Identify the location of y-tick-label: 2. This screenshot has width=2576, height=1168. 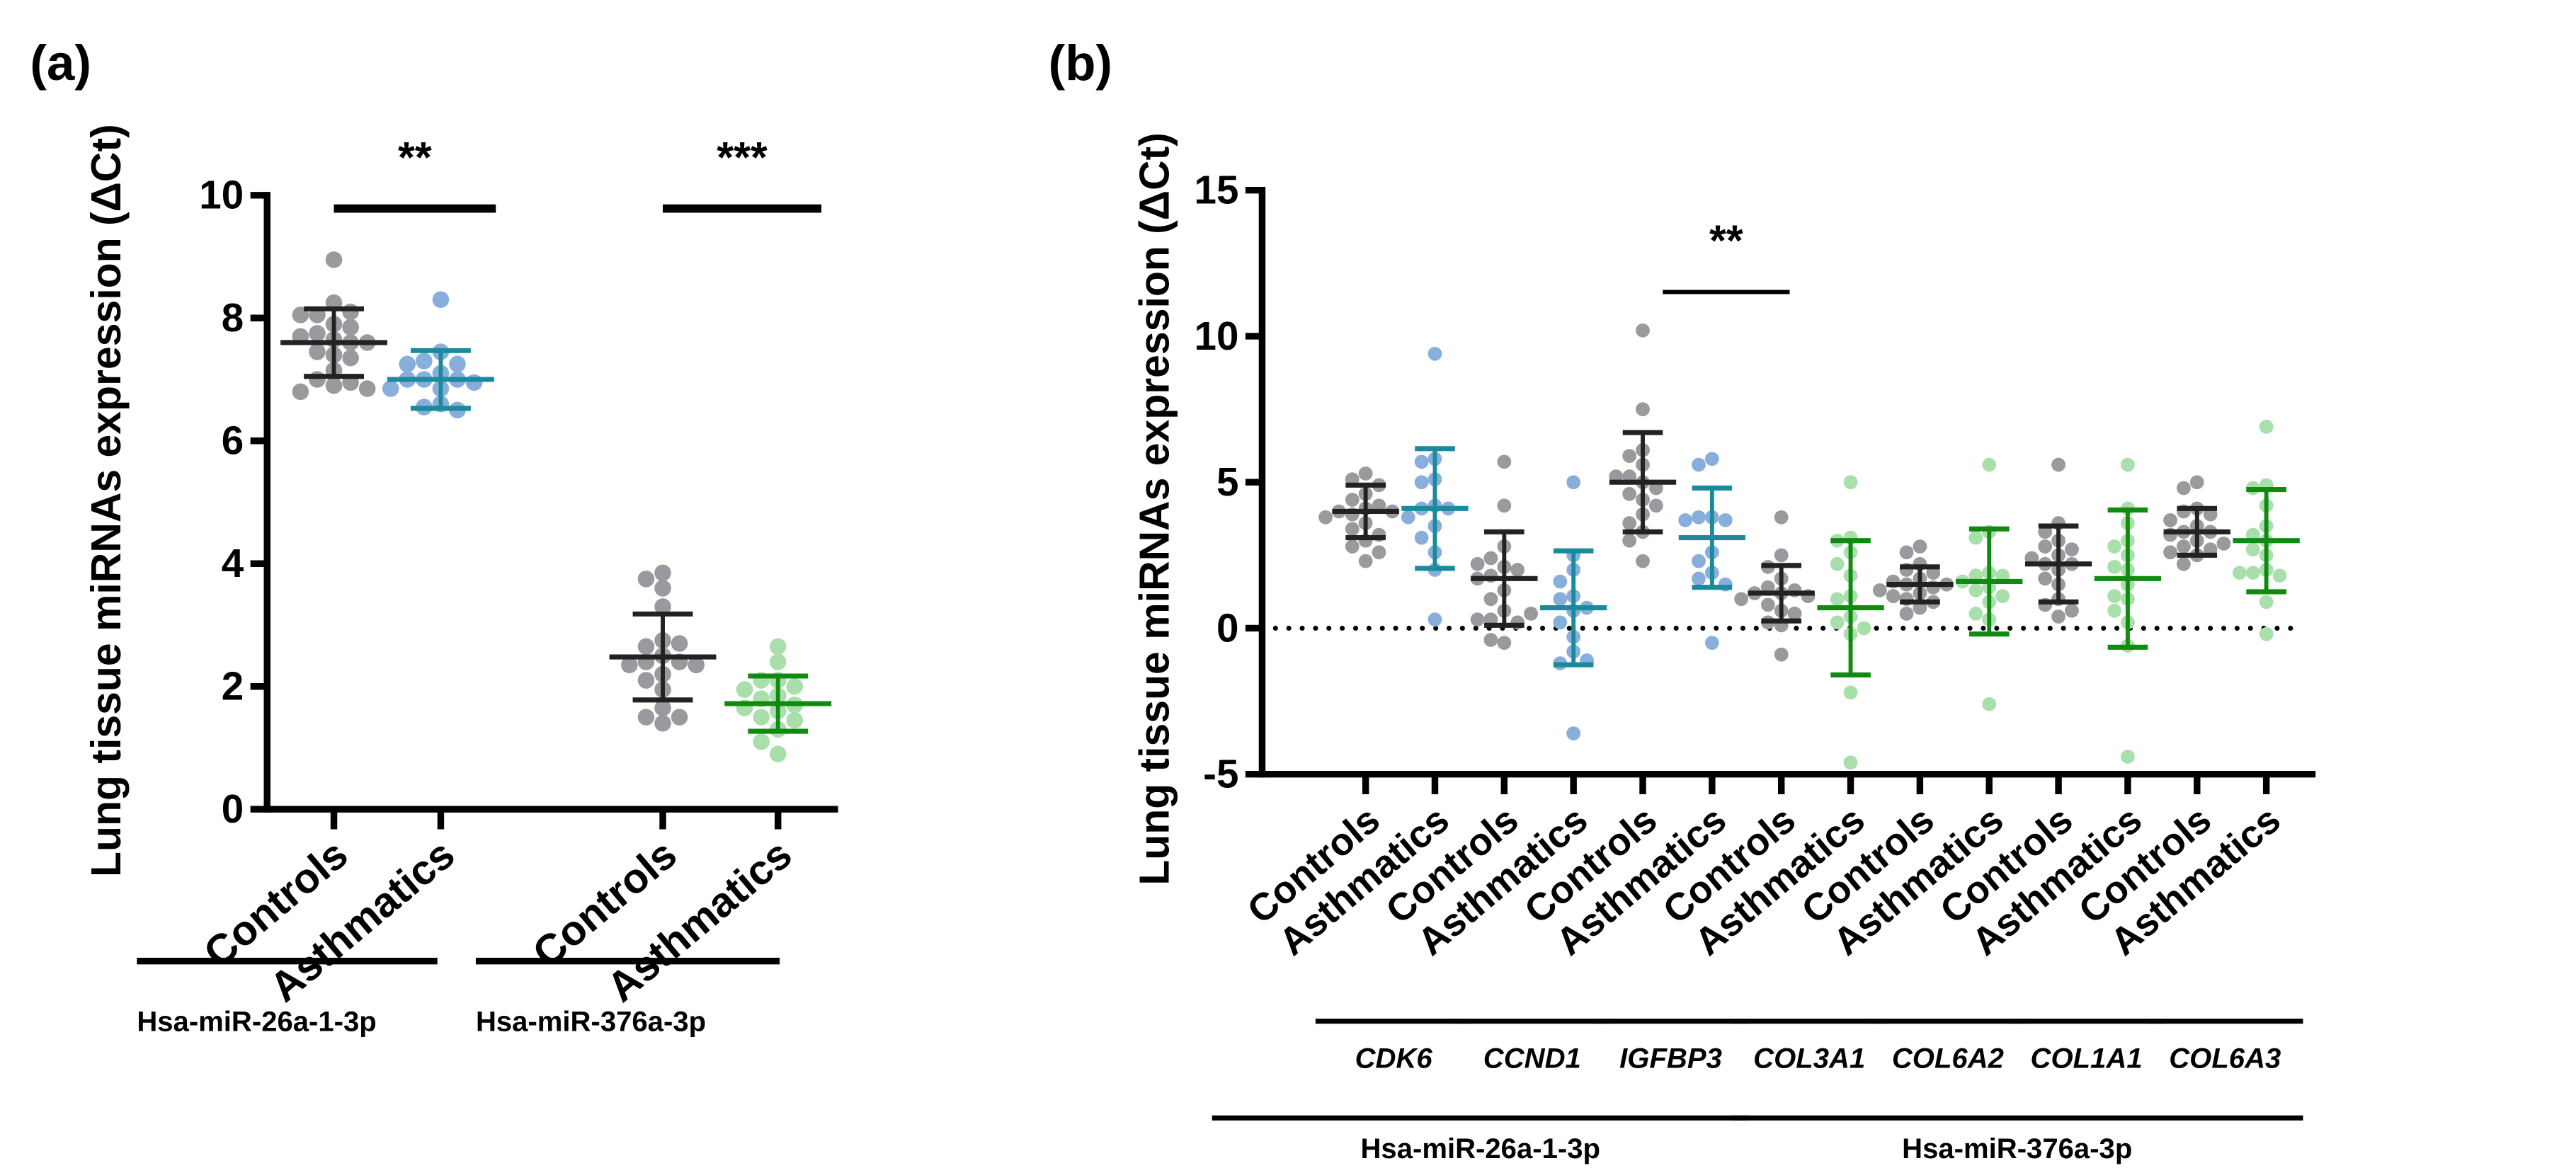
(233, 686).